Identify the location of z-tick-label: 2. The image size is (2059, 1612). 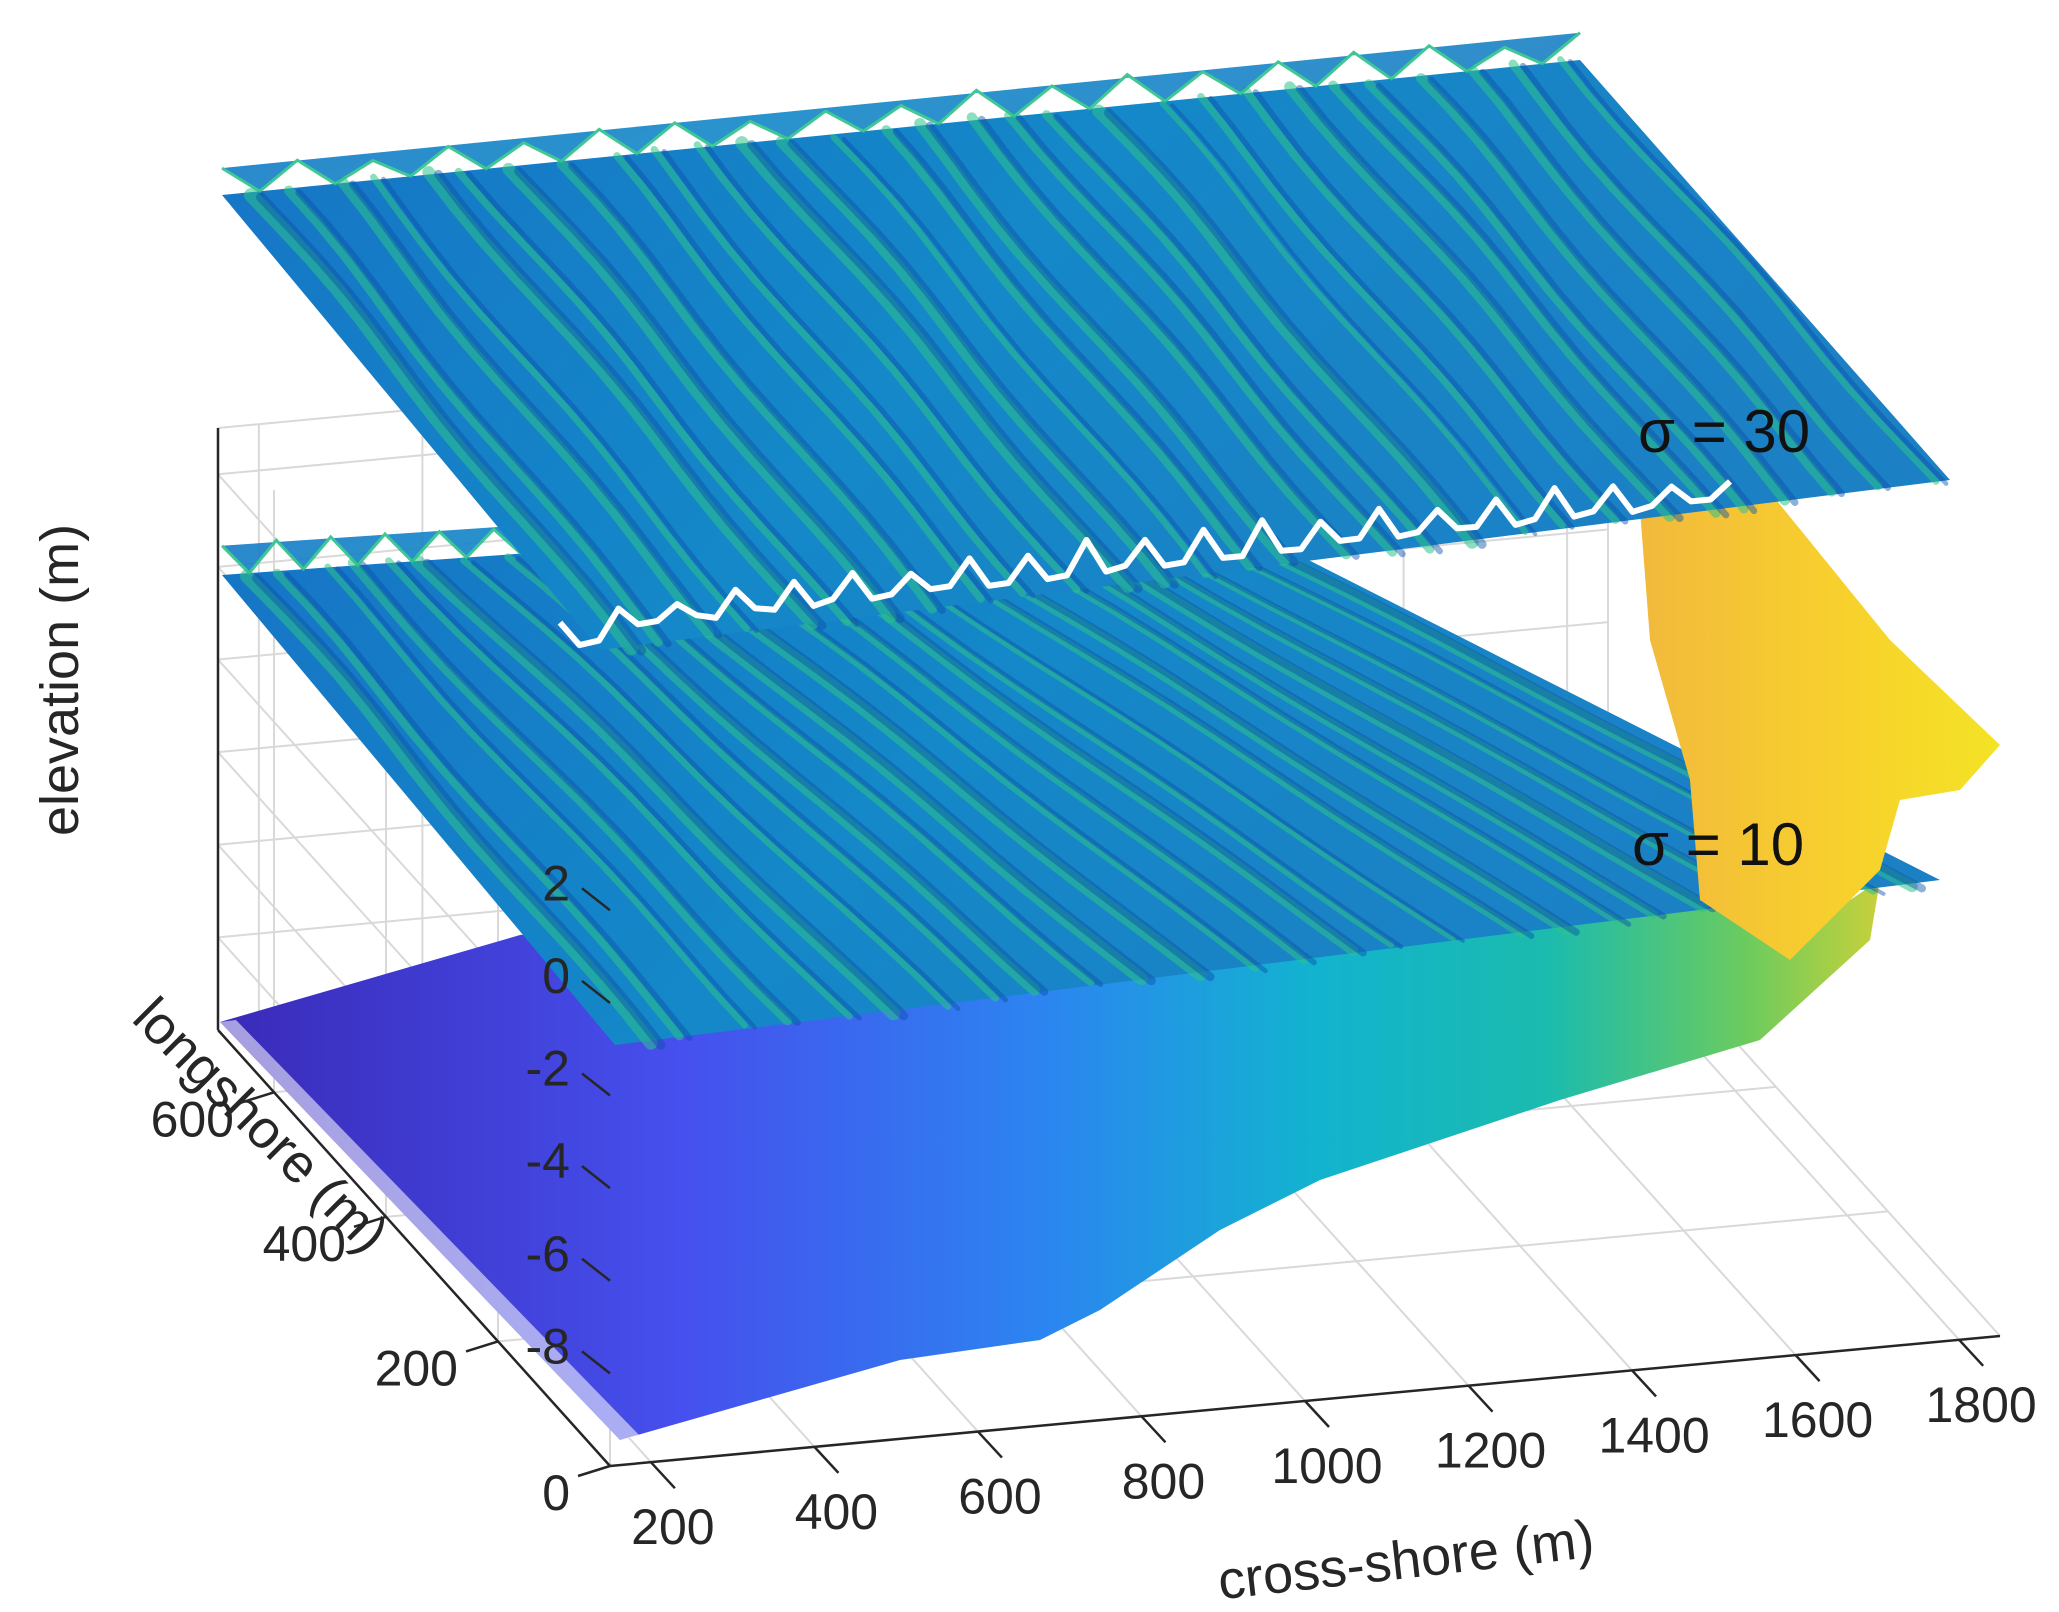
(556, 883).